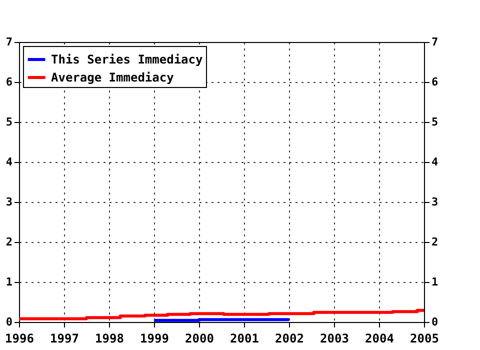  Describe the element at coordinates (109, 339) in the screenshot. I see `x-tick-label: 1998` at that location.